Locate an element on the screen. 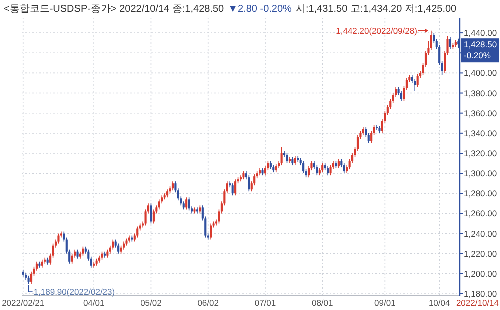 This screenshot has height=310, width=500. chart-subtitle: ▼2.80 -0.20% is located at coordinates (260, 9).